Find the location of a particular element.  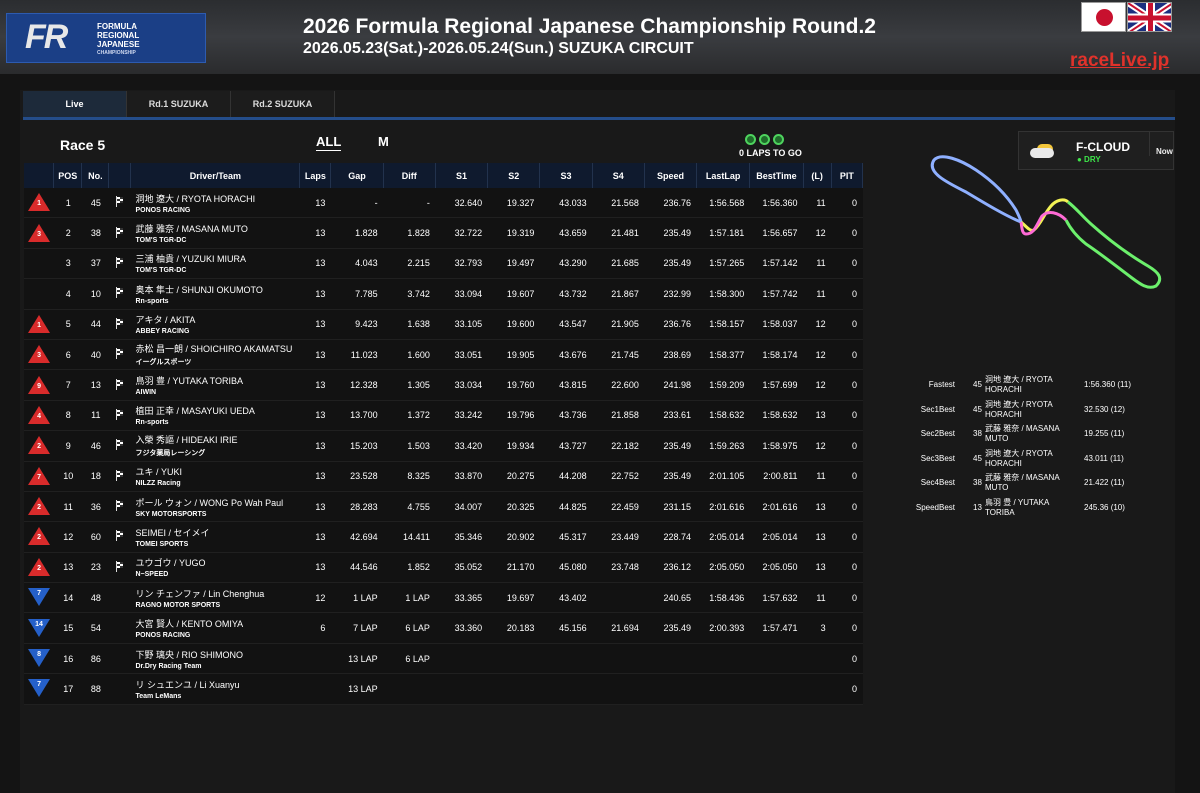

column-header-pit-col: PIT is located at coordinates (847, 175).